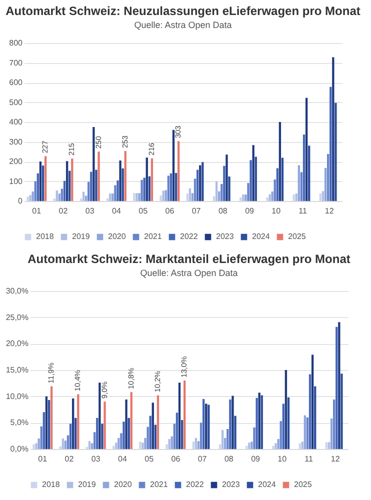 The height and width of the screenshot is (500, 371). What do you see at coordinates (183, 11) in the screenshot?
I see `chart-title: Automarkt Schweiz: Neuzulassungen eLieferwagen pro Monat` at bounding box center [183, 11].